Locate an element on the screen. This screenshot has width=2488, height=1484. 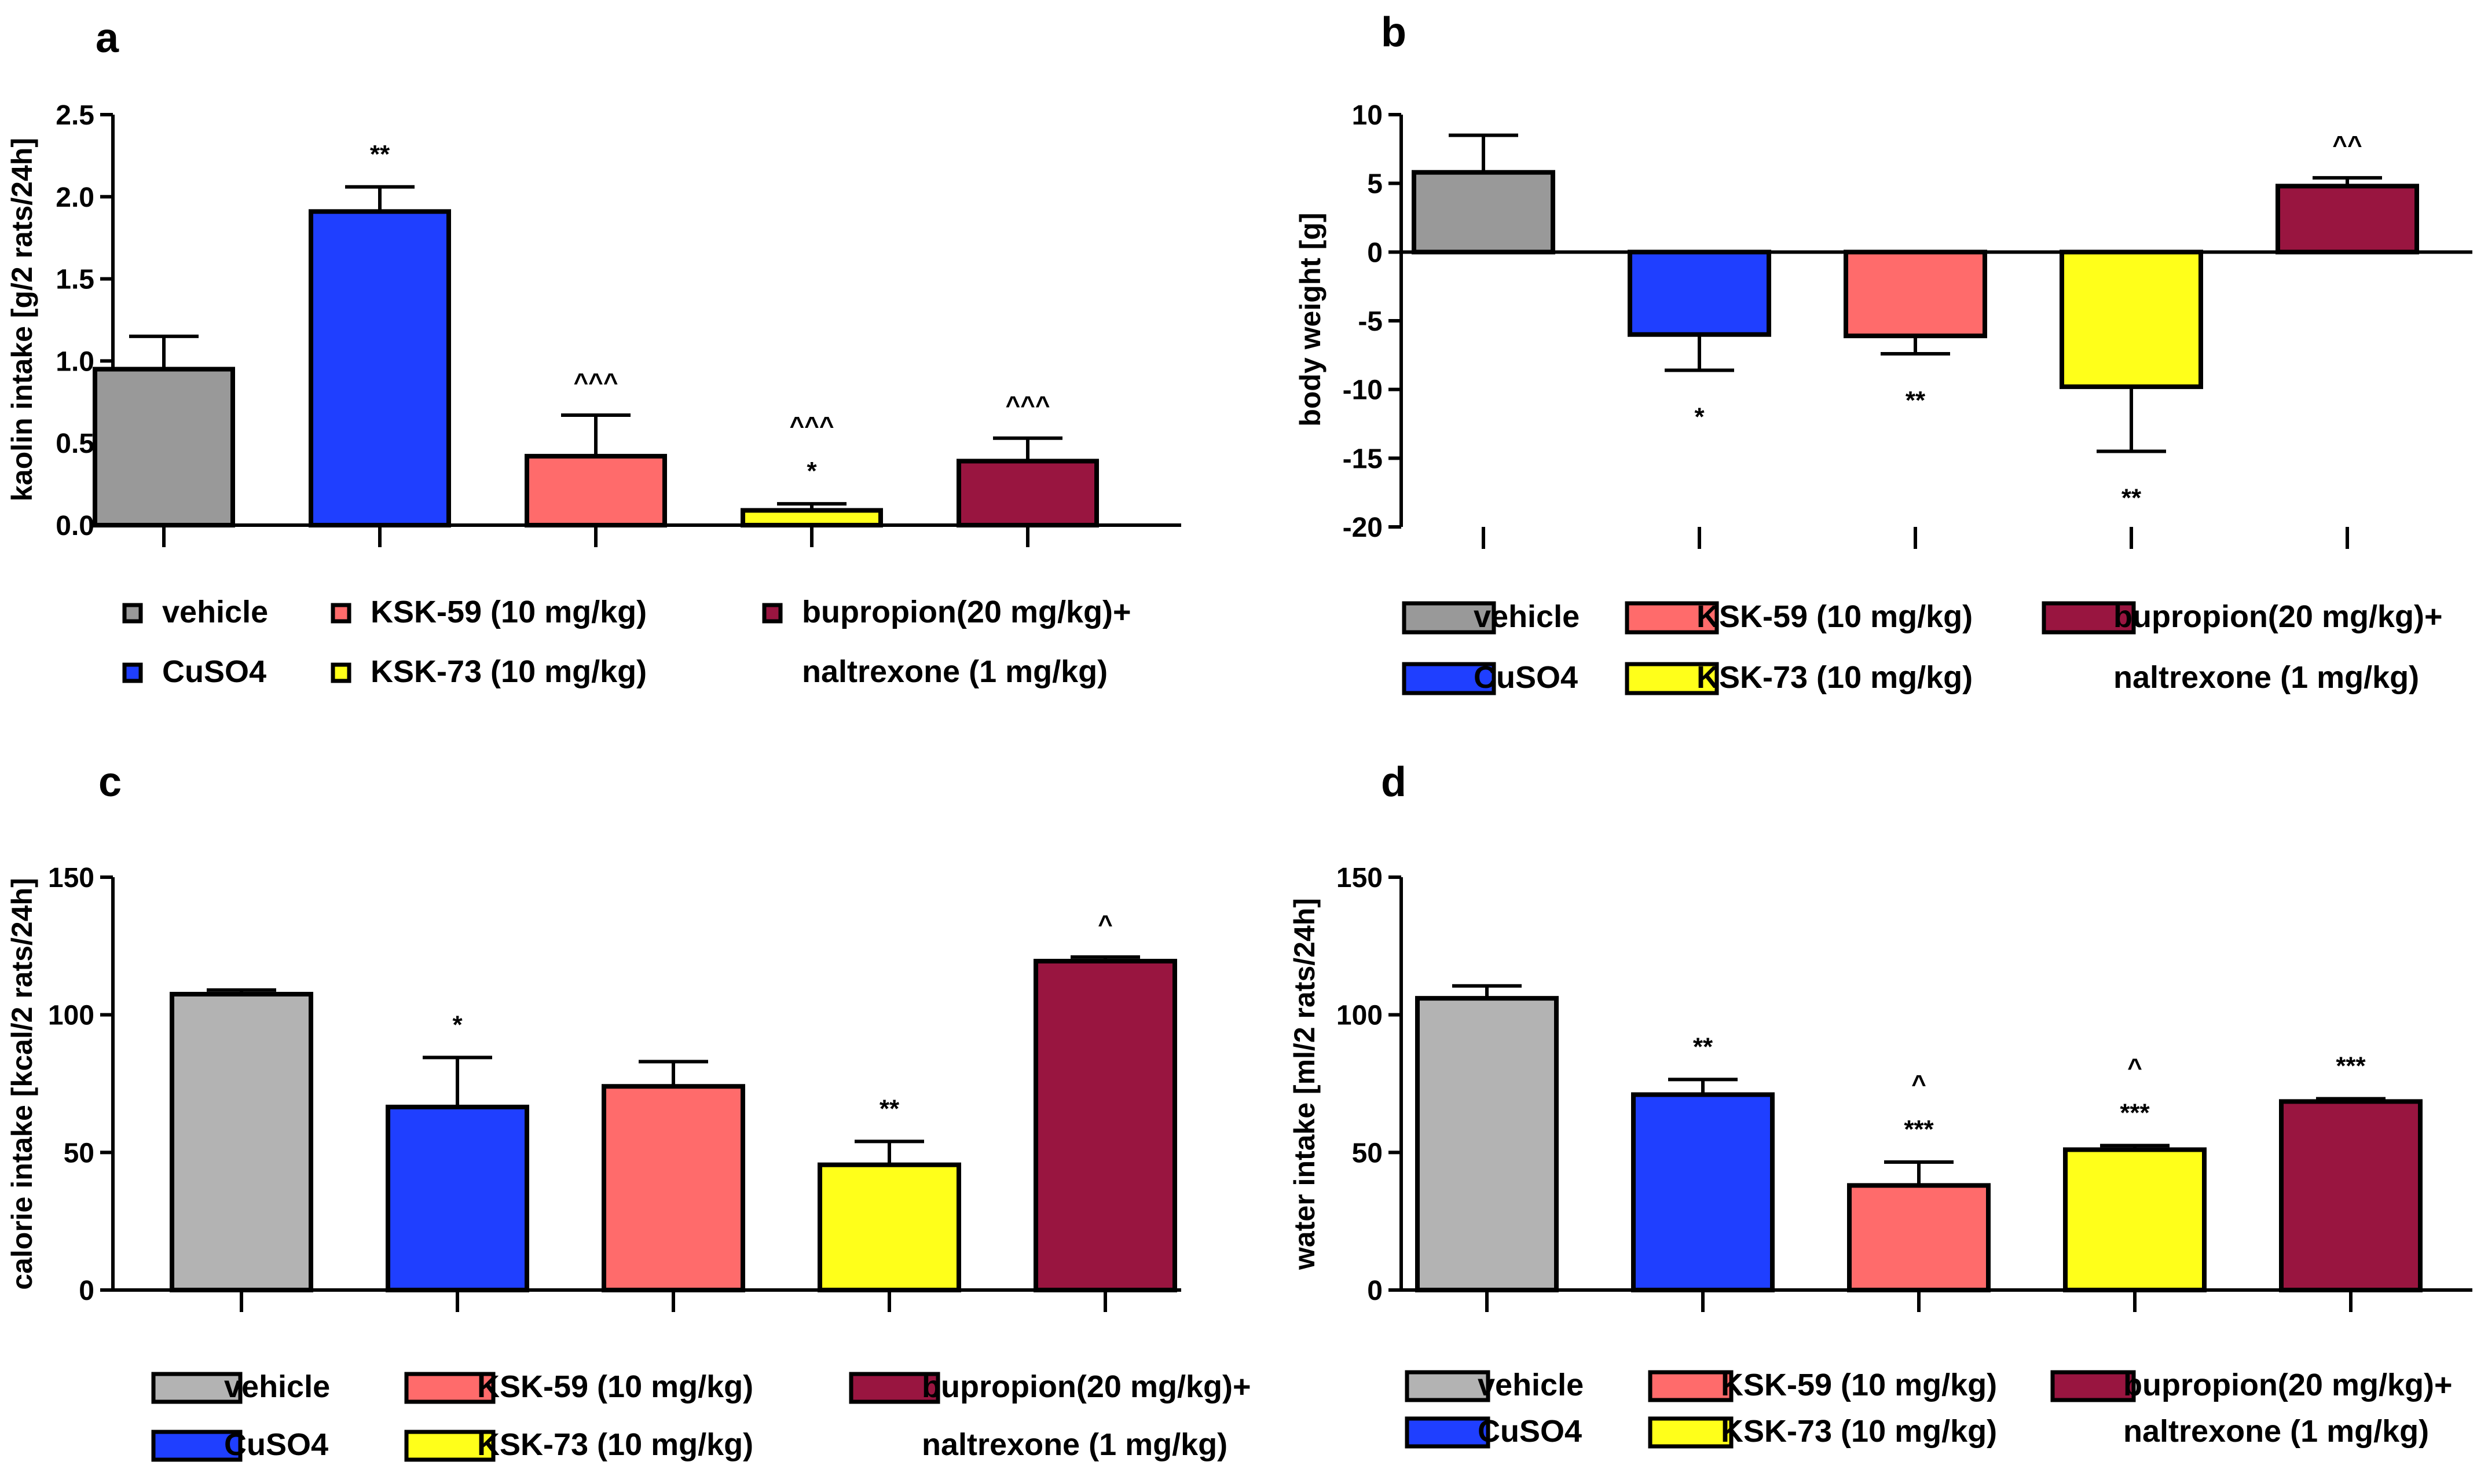
significance-marker-c: ** is located at coordinates (890, 1108).